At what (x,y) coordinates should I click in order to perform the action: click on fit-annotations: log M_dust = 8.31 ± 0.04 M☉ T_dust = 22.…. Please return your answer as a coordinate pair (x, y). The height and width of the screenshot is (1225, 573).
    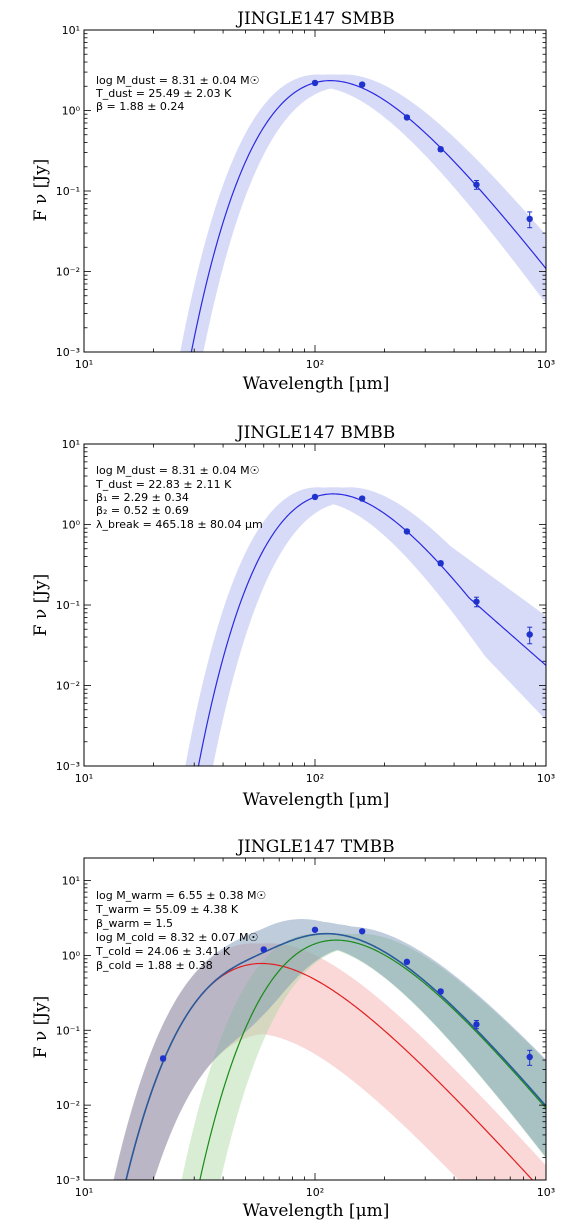
    Looking at the image, I should click on (179, 497).